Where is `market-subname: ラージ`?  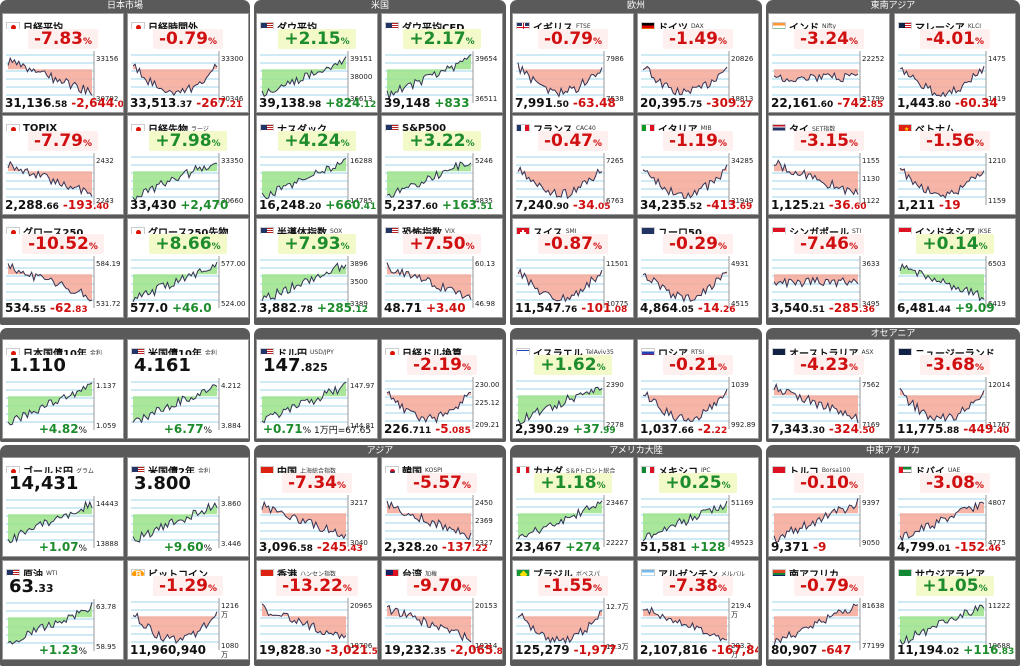 market-subname: ラージ is located at coordinates (200, 128).